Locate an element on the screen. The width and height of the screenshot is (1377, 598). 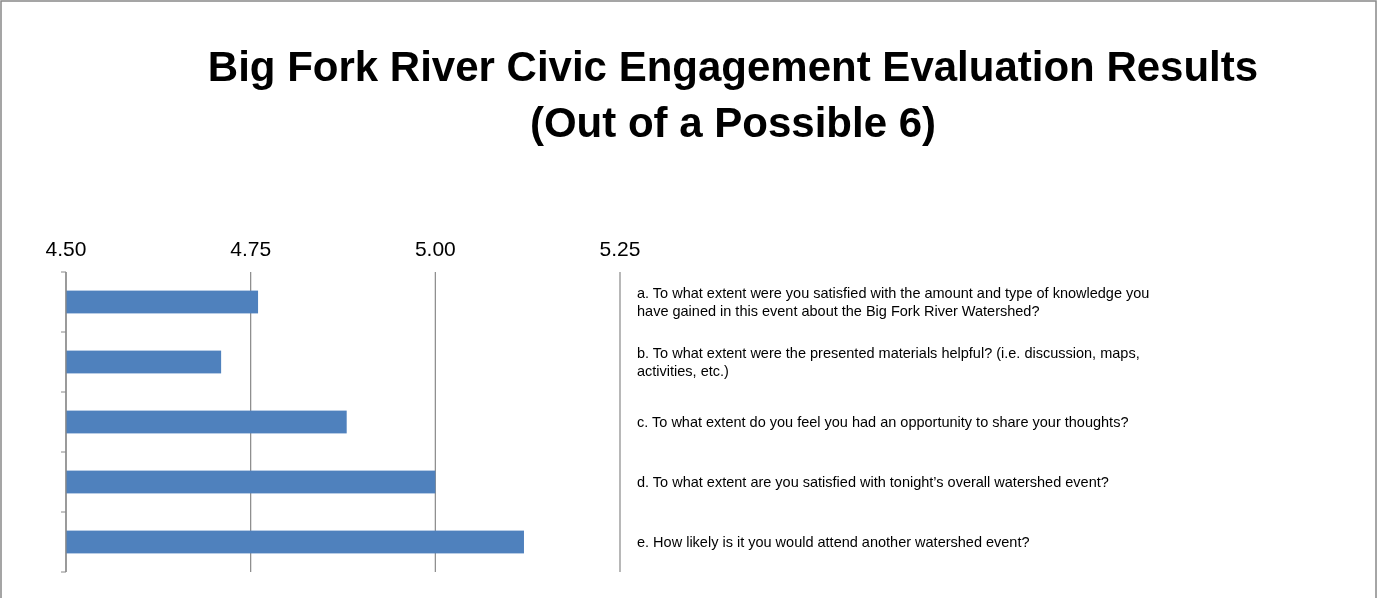
y-tick-label: c. To what extent do you feel you had an opportunity to share your thoughts? is located at coordinates (883, 422).